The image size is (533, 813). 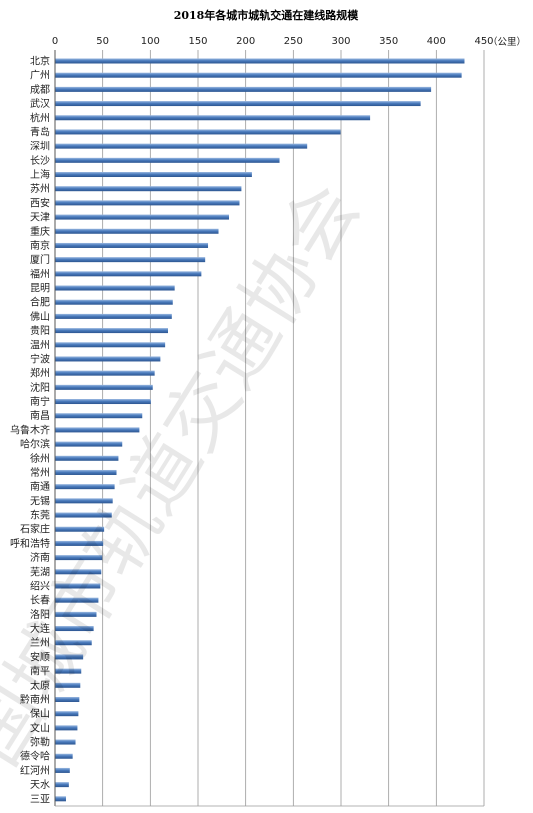 What do you see at coordinates (388, 41) in the screenshot?
I see `x-tick-label: 350` at bounding box center [388, 41].